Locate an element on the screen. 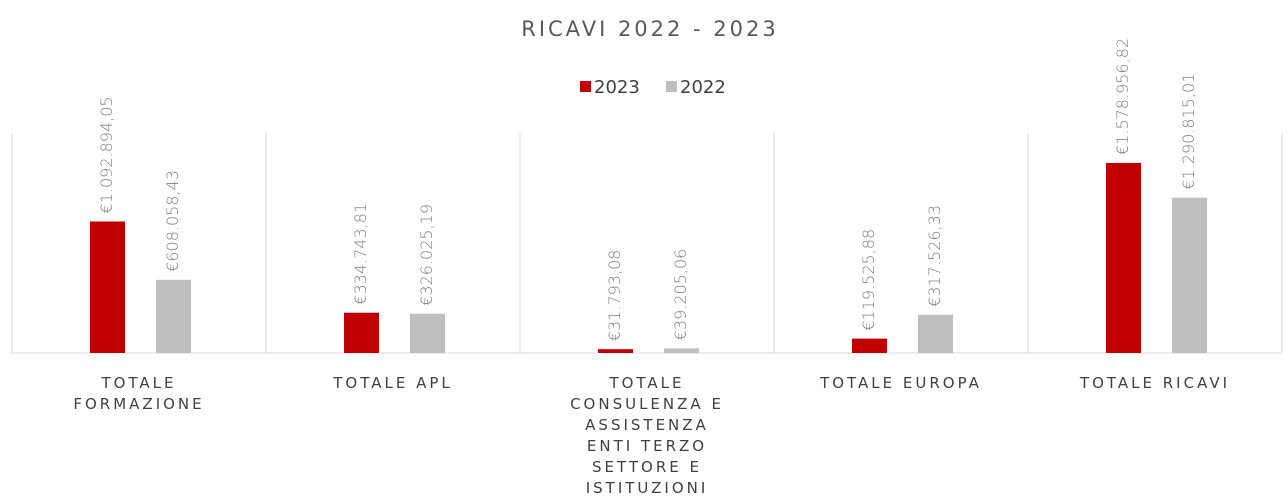 The image size is (1287, 496). legend-label: 2022 is located at coordinates (703, 87).